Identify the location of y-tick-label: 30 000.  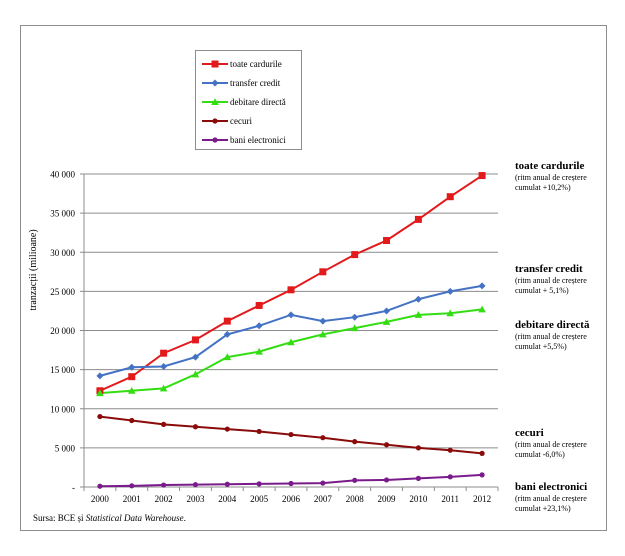
(62, 253).